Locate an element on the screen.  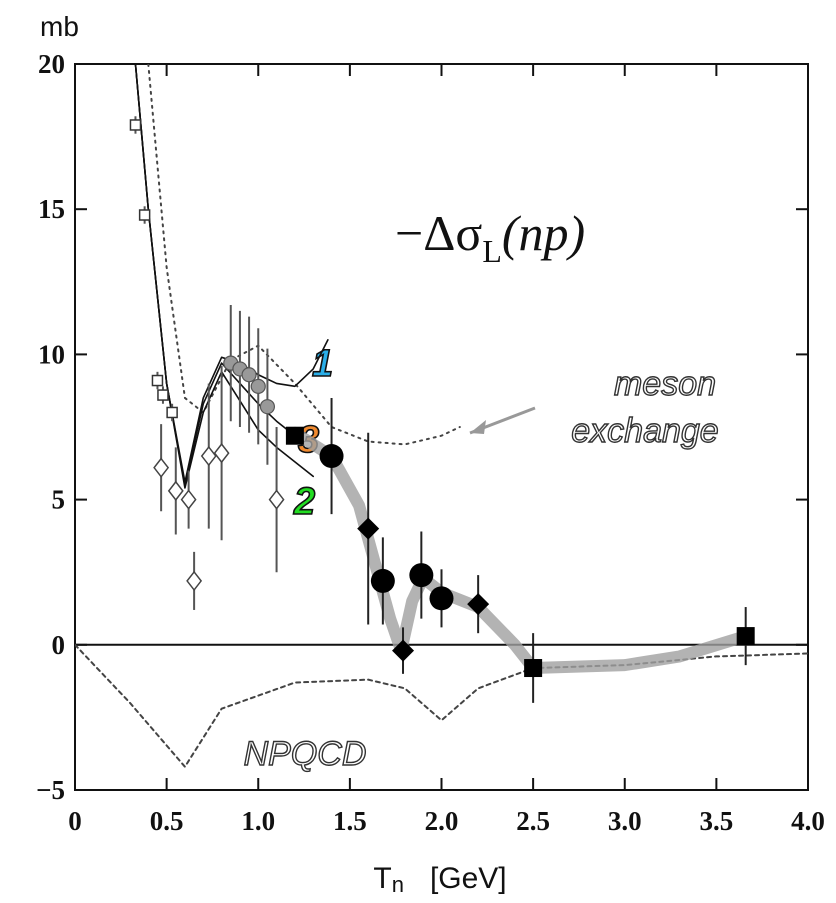
arrow-head is located at coordinates (478, 427).